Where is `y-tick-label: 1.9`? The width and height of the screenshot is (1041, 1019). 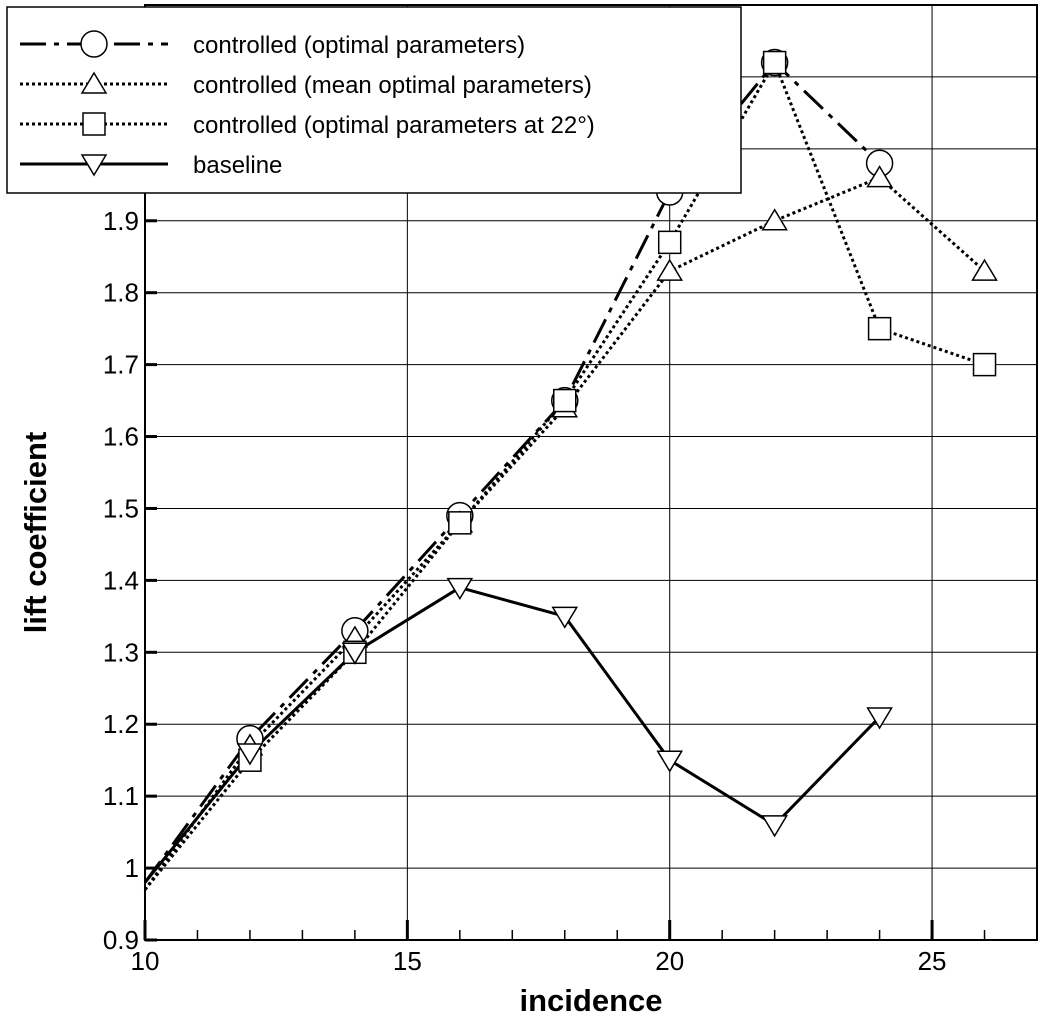
y-tick-label: 1.9 is located at coordinates (121, 221).